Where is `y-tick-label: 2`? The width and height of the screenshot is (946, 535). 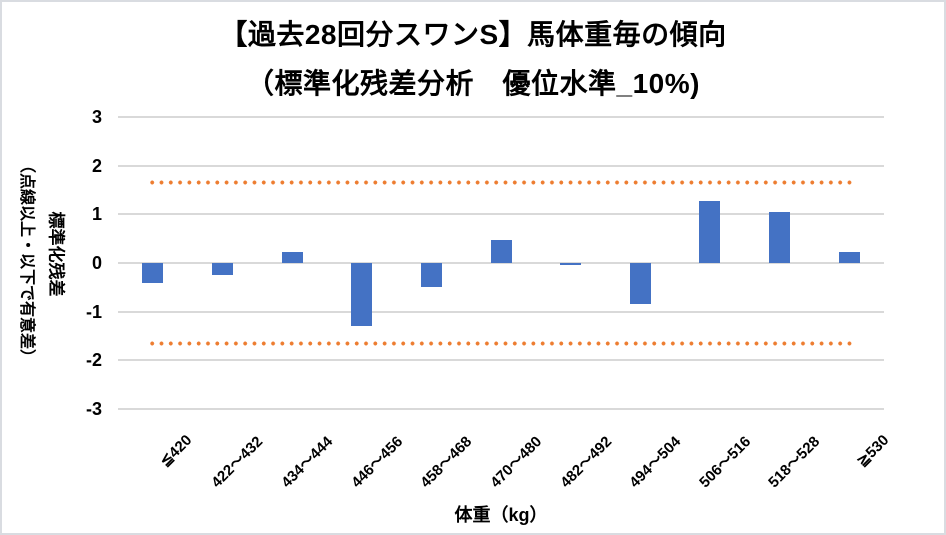 y-tick-label: 2 is located at coordinates (96, 165).